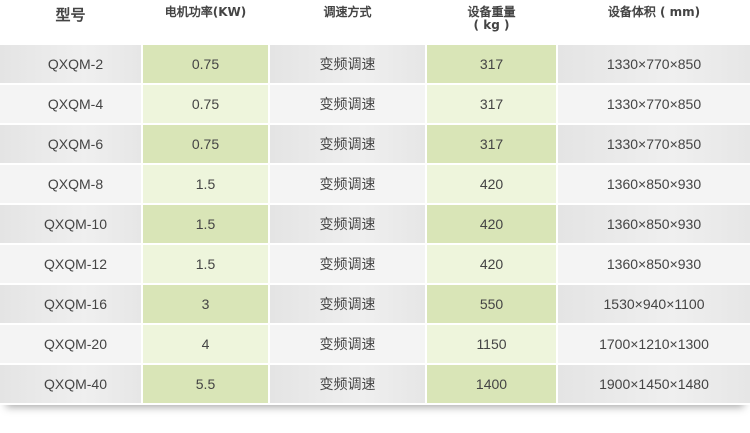  I want to click on cell-model: QXQM-40, so click(70, 384).